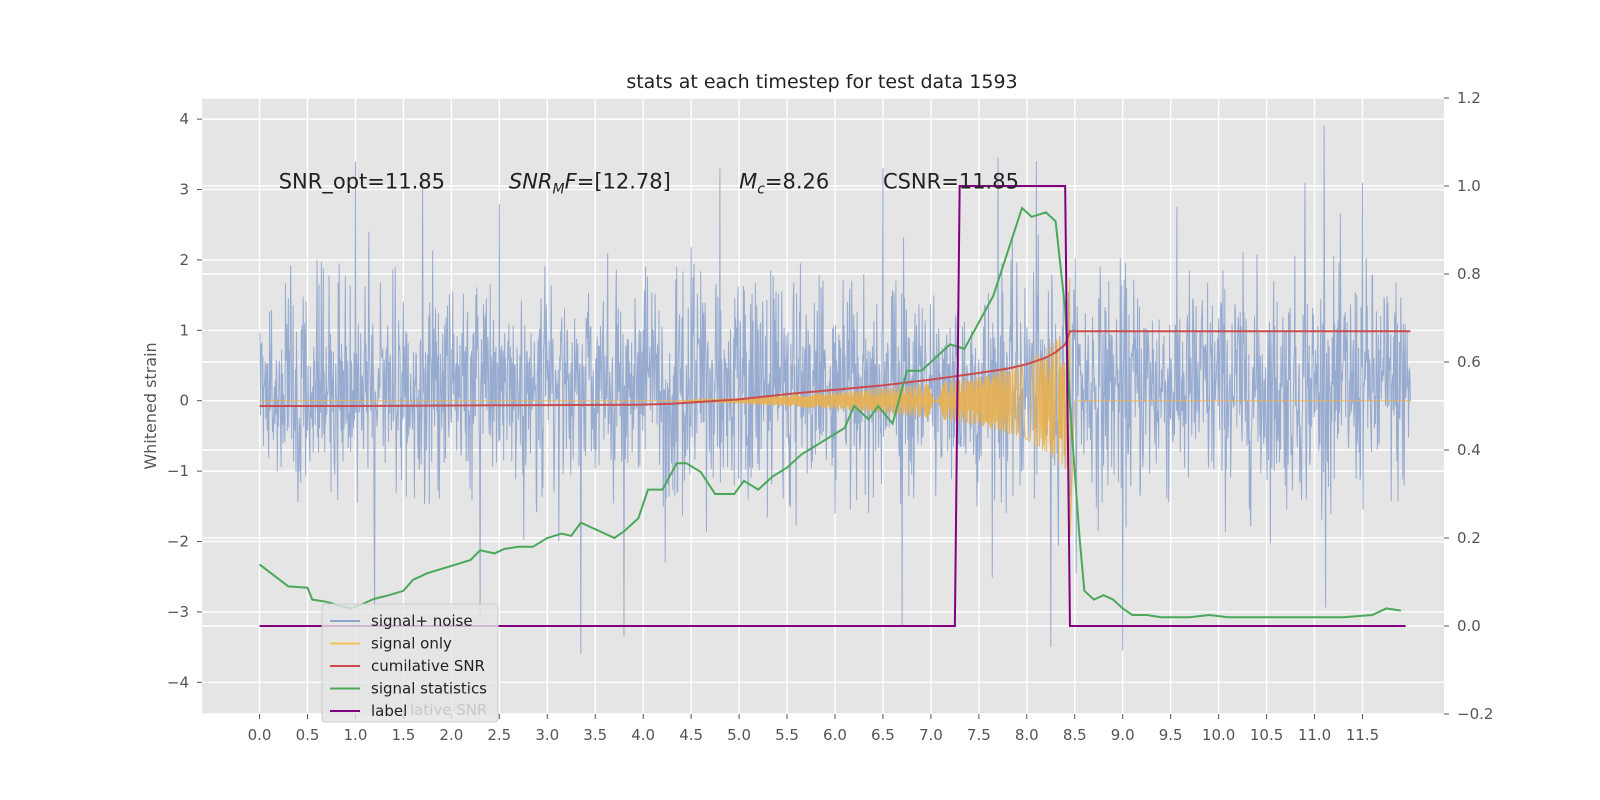  What do you see at coordinates (178, 471) in the screenshot?
I see `y-tick-label: −1` at bounding box center [178, 471].